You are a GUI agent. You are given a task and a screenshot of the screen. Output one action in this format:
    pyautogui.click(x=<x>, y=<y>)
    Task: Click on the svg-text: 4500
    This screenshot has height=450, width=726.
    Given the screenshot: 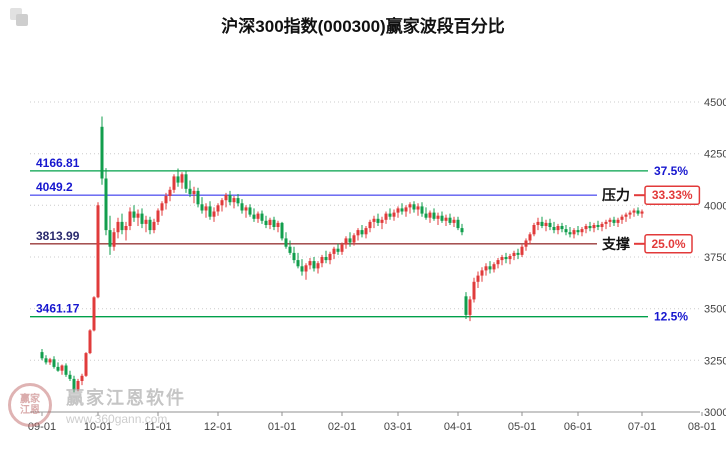 What is the action you would take?
    pyautogui.click(x=715, y=103)
    